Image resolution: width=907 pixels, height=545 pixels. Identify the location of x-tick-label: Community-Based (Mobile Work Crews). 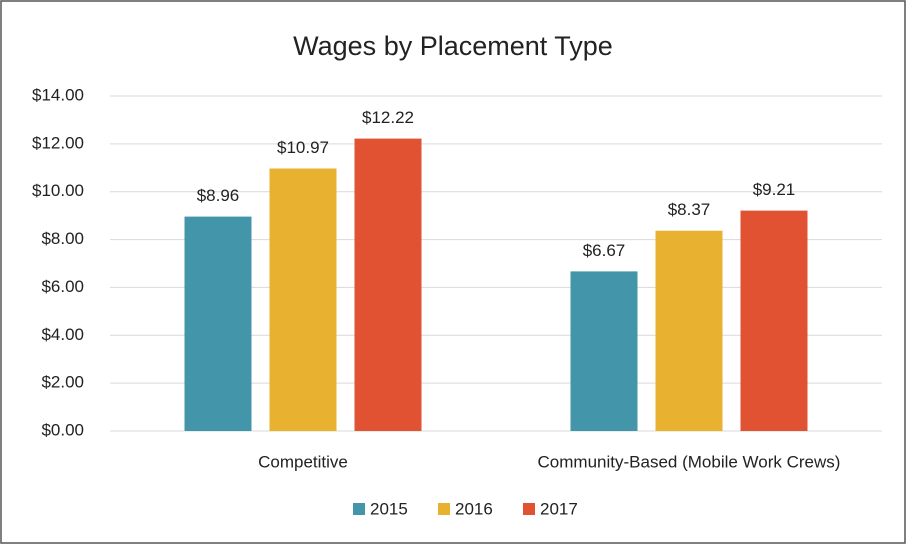
(689, 461).